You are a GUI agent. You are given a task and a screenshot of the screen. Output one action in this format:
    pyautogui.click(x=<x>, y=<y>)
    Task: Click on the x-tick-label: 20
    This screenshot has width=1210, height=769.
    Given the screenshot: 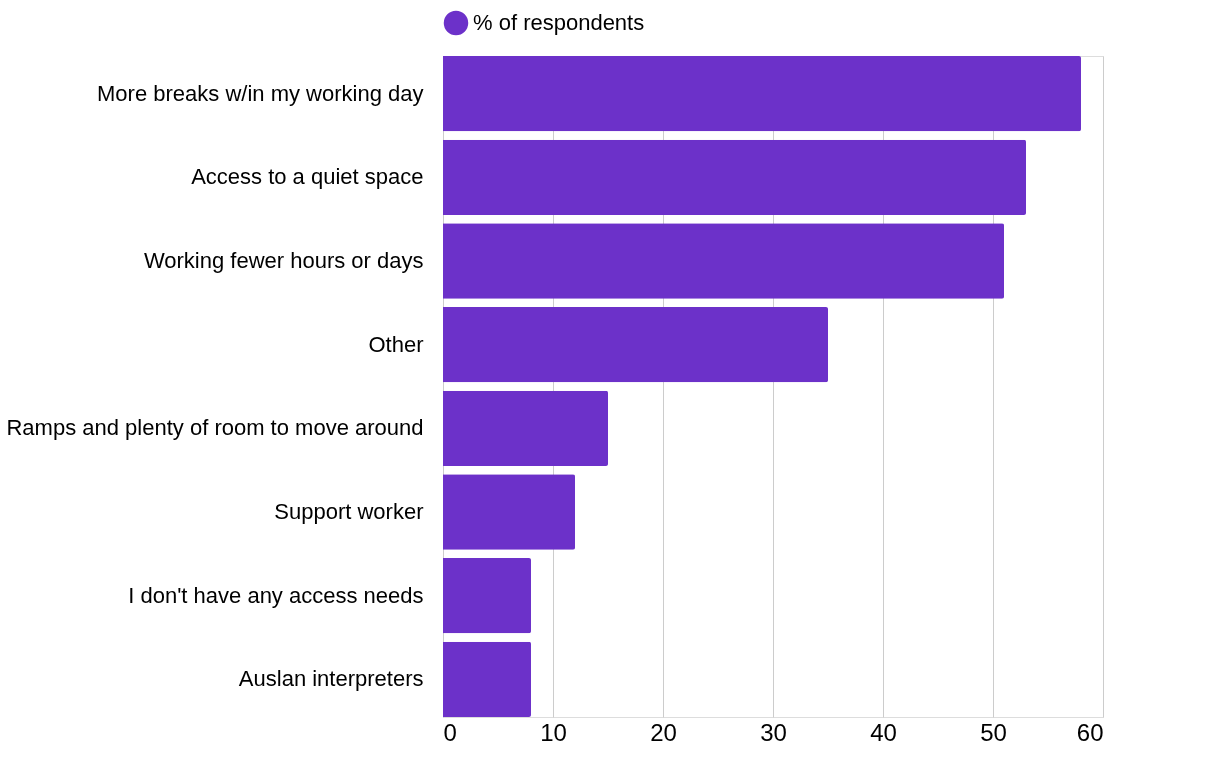 What is the action you would take?
    pyautogui.click(x=663, y=732)
    